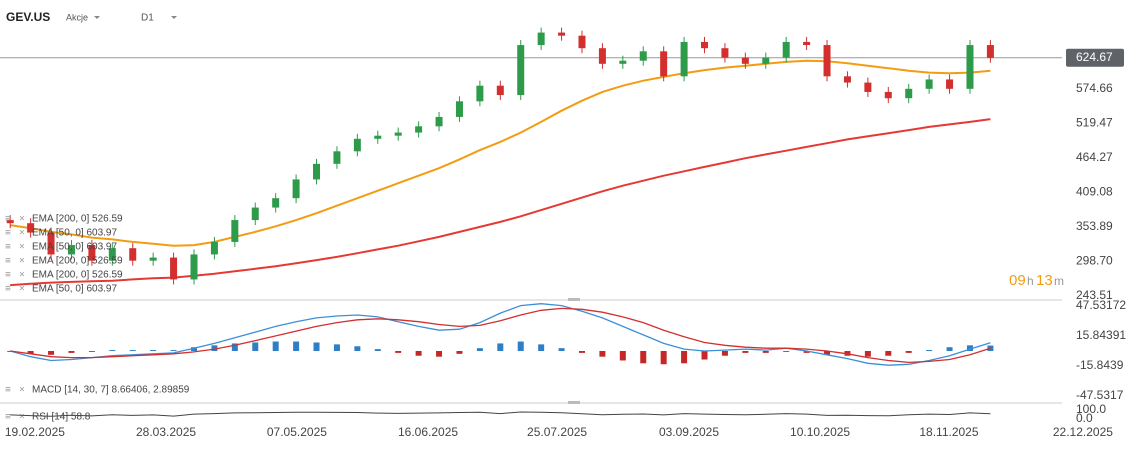  Describe the element at coordinates (1100, 395) in the screenshot. I see `macd-tick-label: -47.5317` at that location.